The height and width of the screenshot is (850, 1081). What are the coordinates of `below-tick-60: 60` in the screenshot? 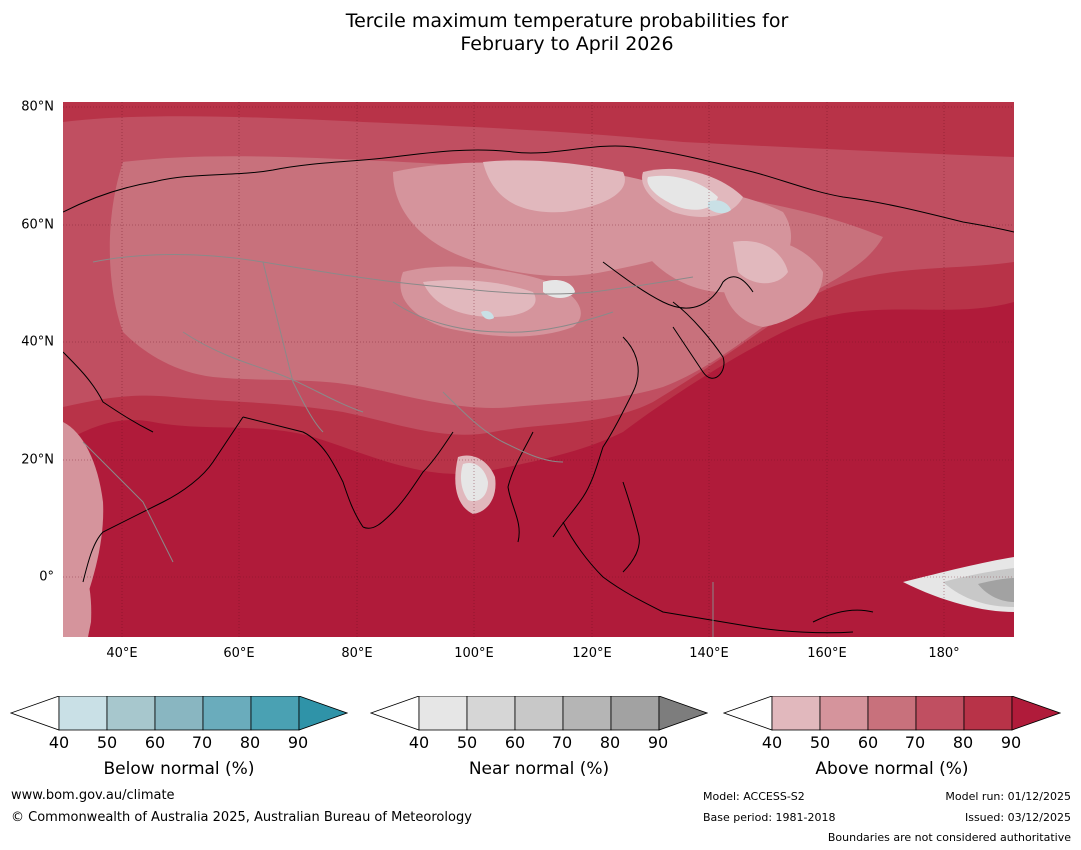 It's located at (155, 742).